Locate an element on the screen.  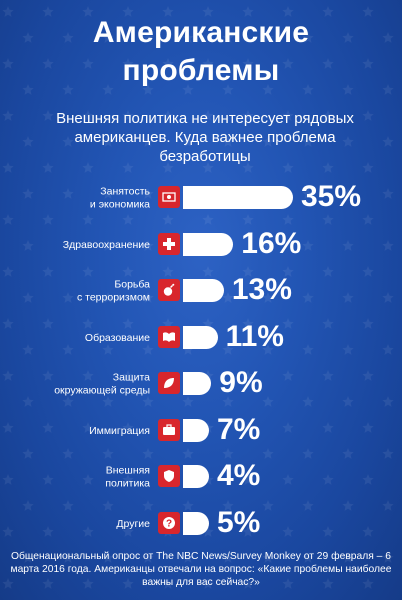
value-label: 7% is located at coordinates (239, 429).